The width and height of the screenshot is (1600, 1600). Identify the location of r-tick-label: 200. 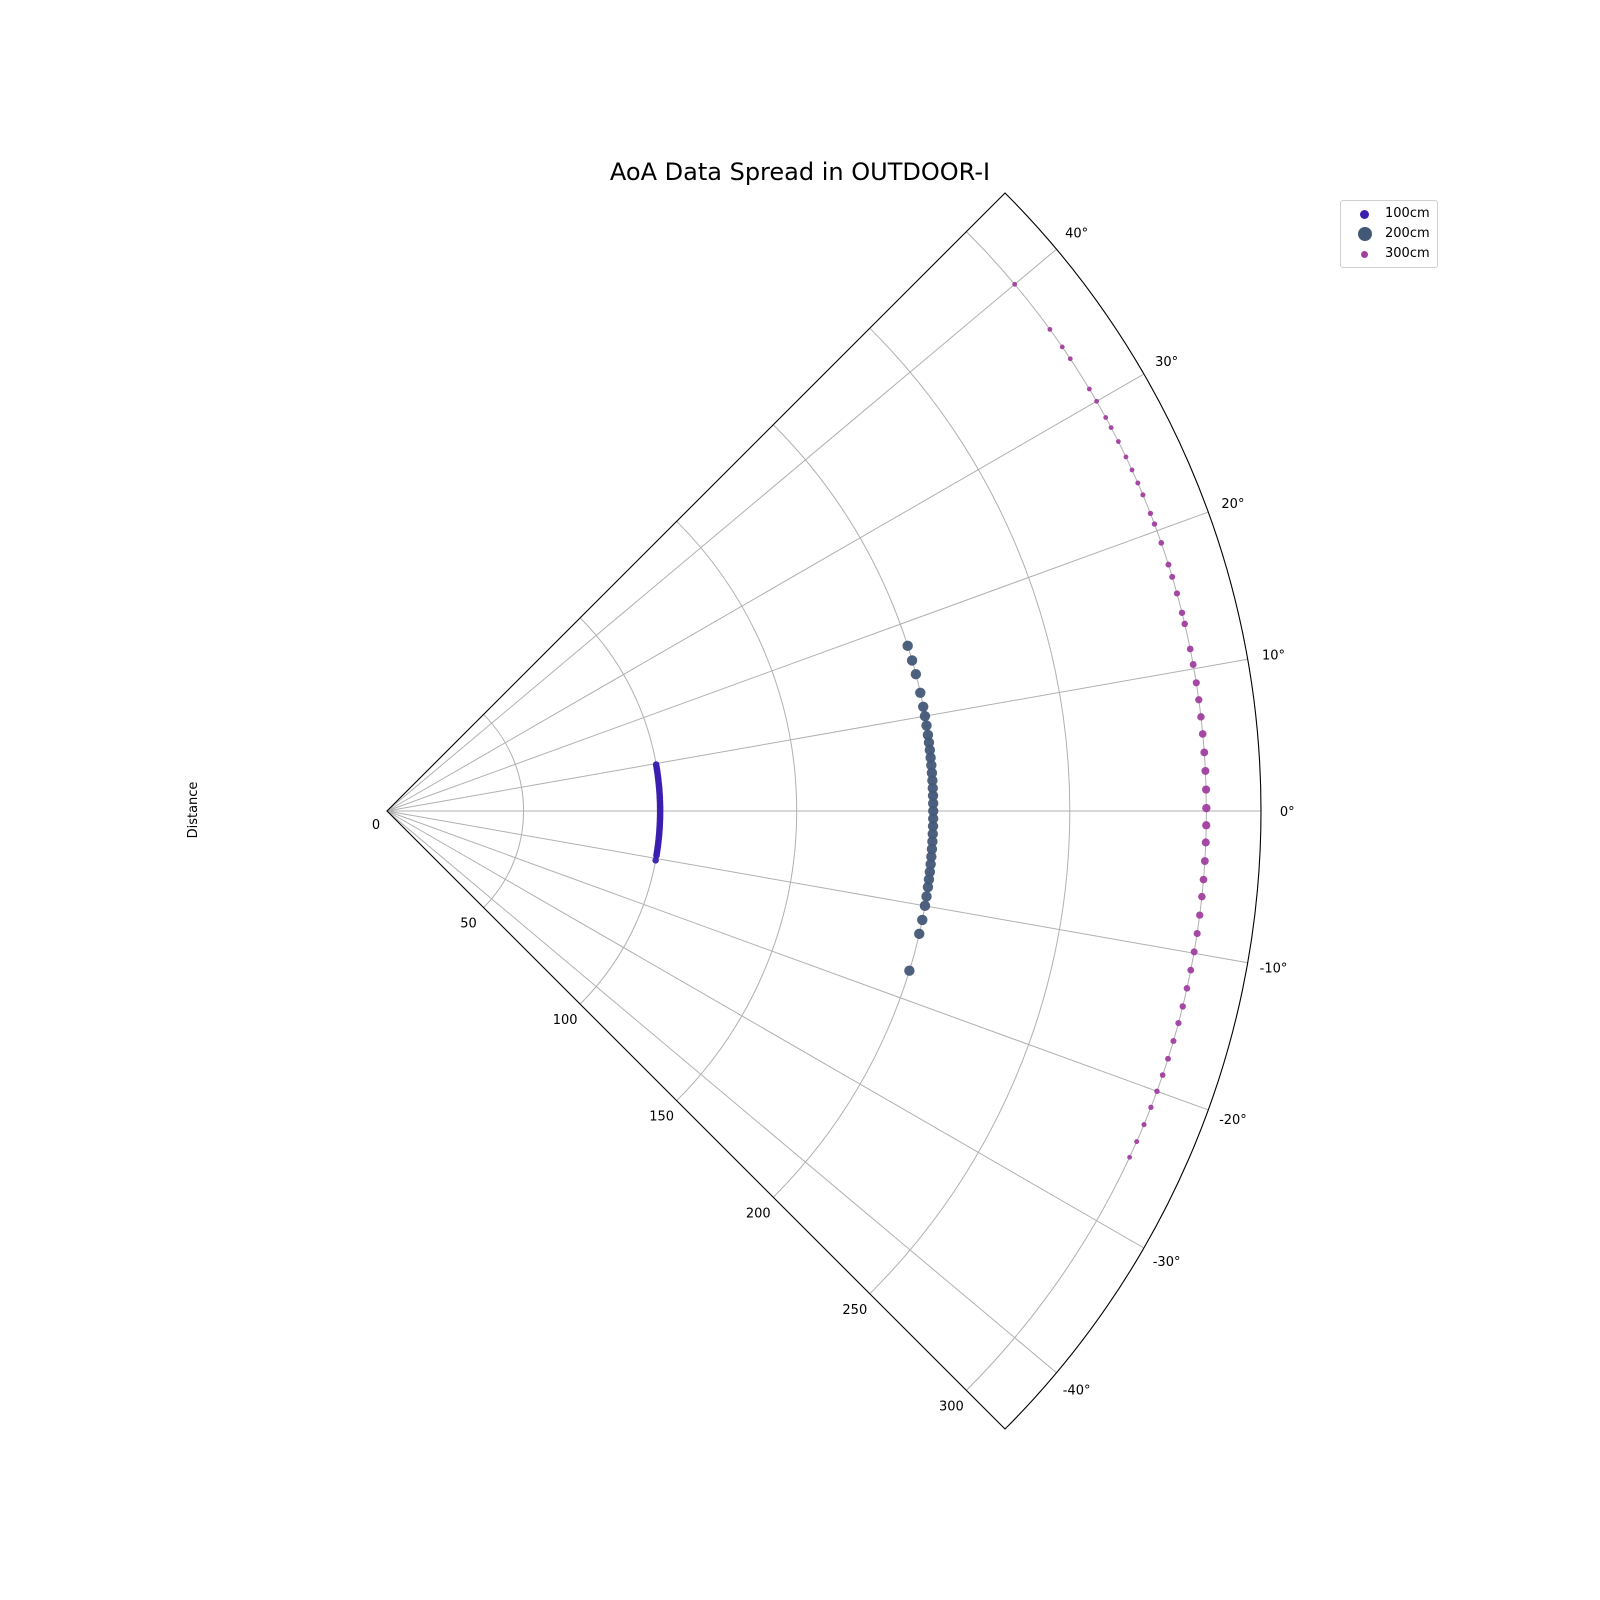
(758, 1213).